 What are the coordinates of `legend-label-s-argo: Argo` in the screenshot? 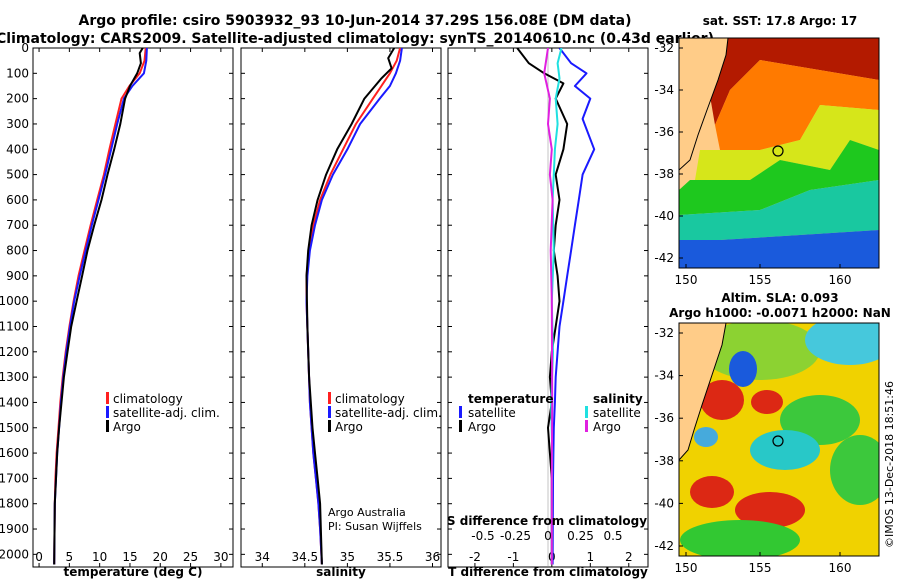 It's located at (607, 427).